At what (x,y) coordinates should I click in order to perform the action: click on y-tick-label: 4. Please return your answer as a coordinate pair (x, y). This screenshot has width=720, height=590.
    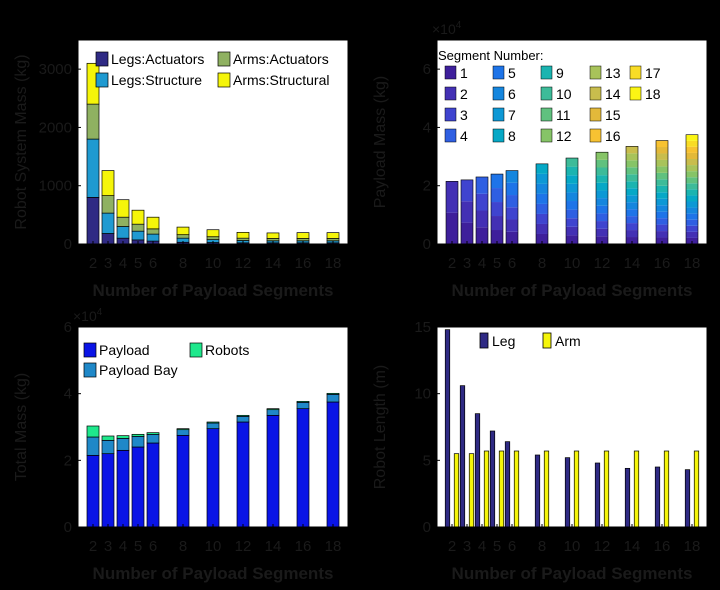
    Looking at the image, I should click on (427, 127).